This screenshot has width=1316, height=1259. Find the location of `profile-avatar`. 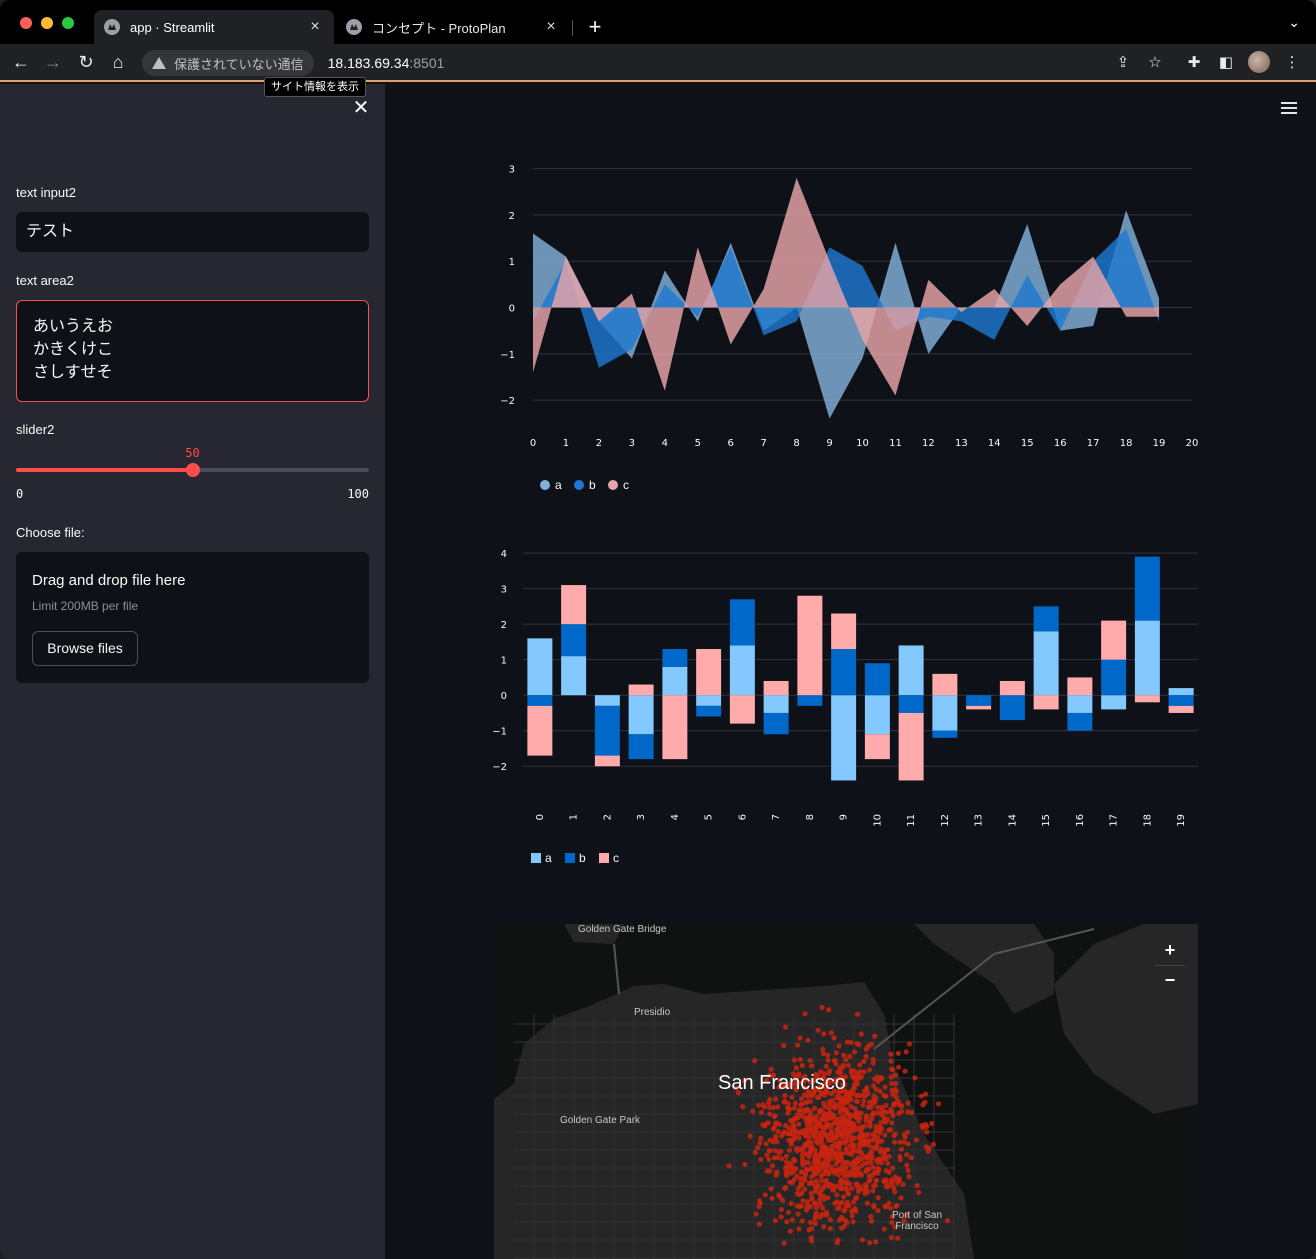

profile-avatar is located at coordinates (1259, 62).